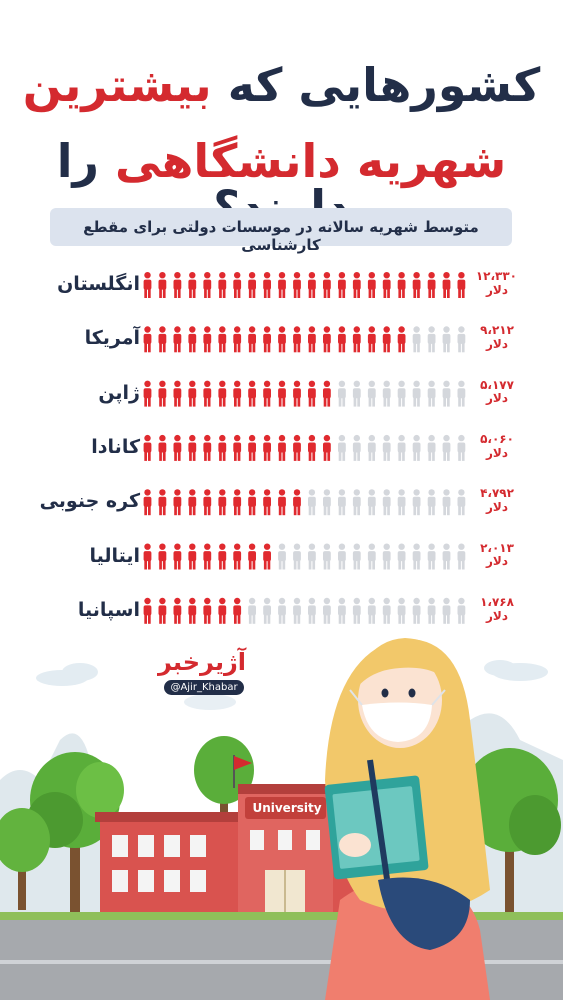 Image resolution: width=563 pixels, height=1000 pixels. Describe the element at coordinates (108, 609) in the screenshot. I see `country-label: اسپانیا` at that location.